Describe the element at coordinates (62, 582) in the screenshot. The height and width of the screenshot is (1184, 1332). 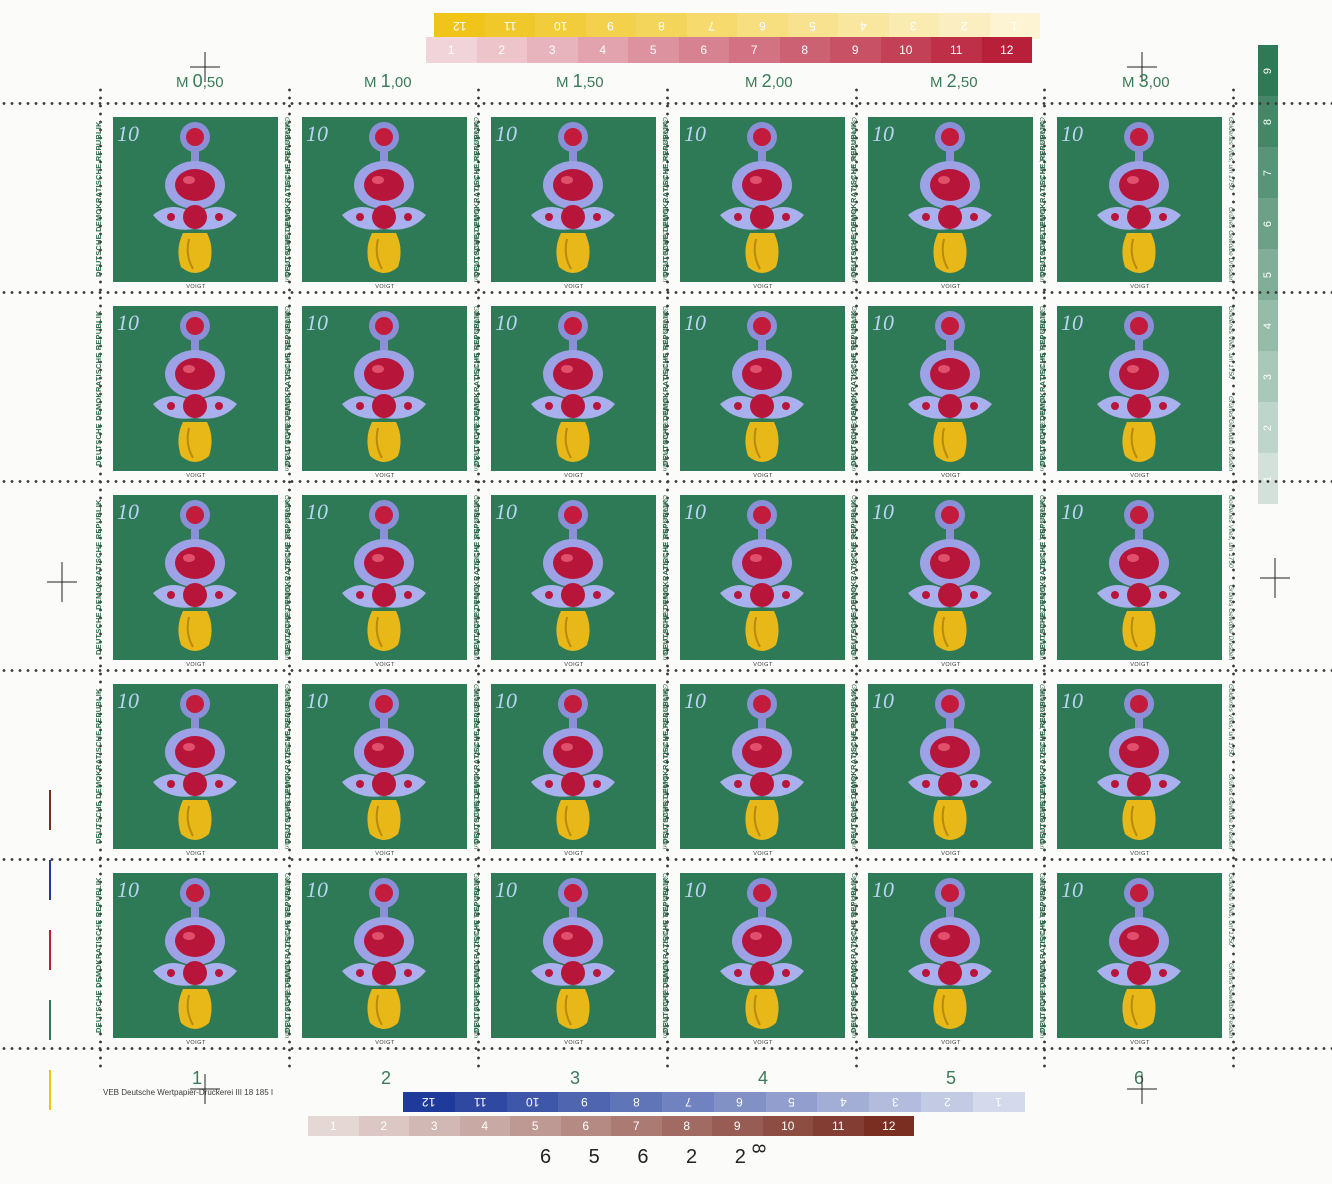
I see `registration-mark-left` at that location.